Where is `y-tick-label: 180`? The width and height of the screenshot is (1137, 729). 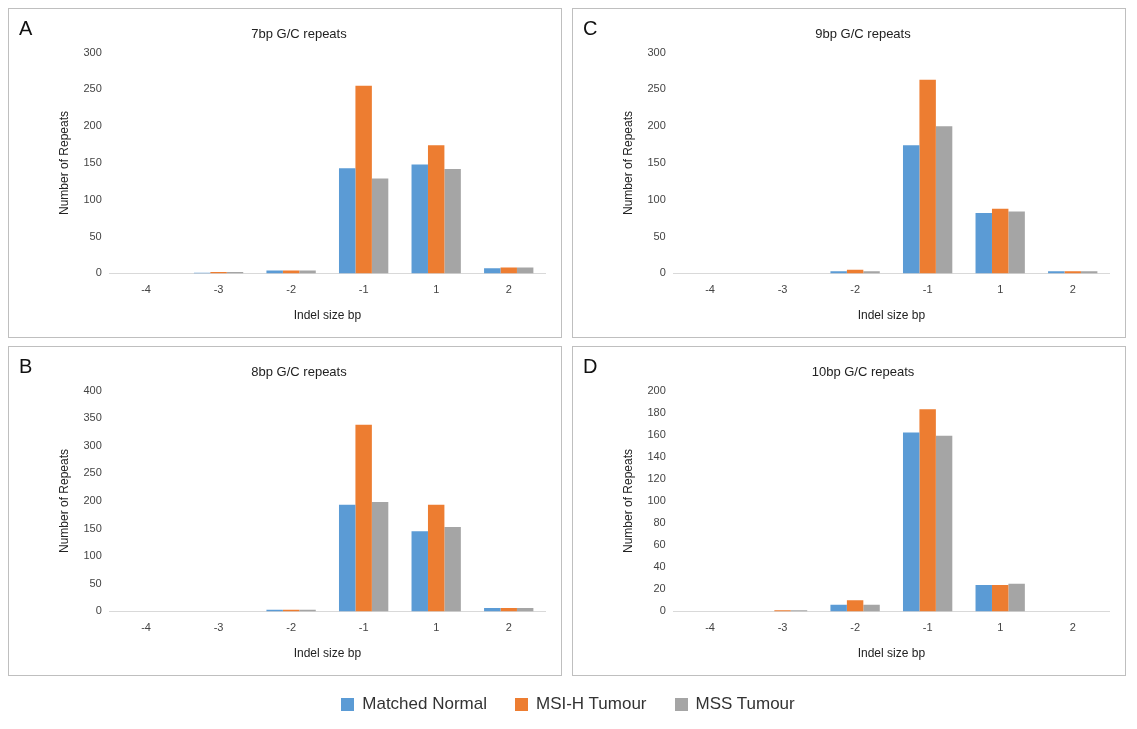
y-tick-label: 180 is located at coordinates (656, 411).